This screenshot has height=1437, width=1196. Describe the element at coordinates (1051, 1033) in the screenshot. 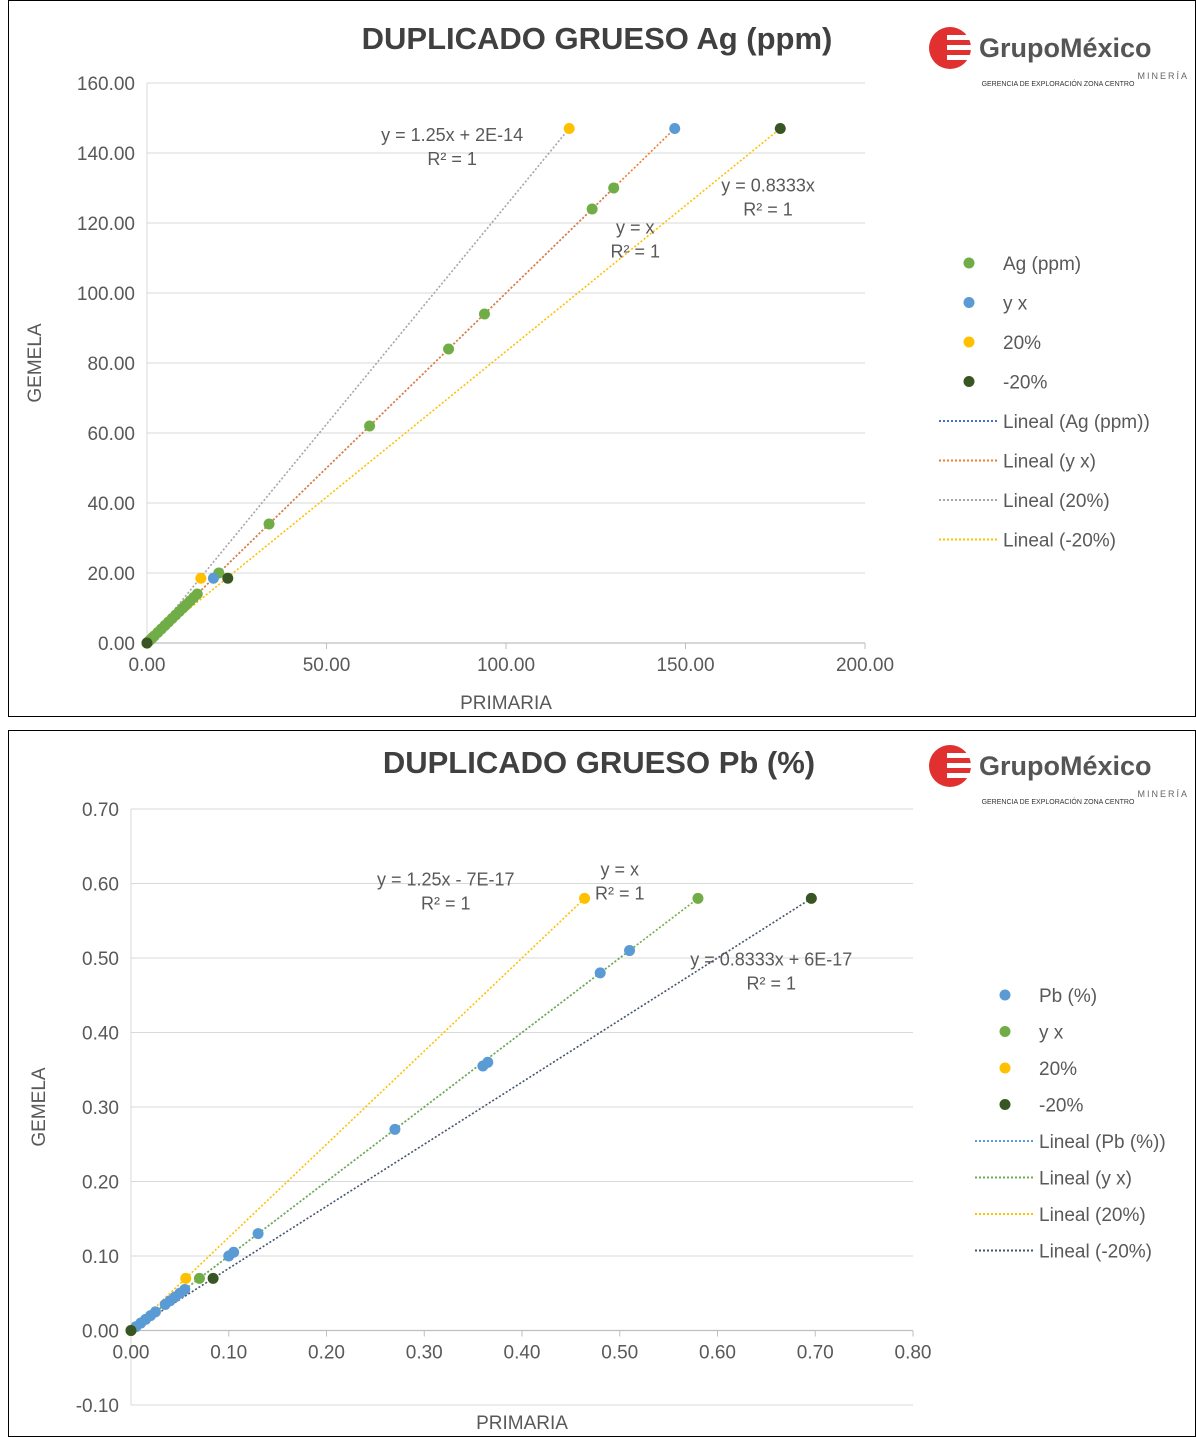

I see `legend-label: y x` at that location.